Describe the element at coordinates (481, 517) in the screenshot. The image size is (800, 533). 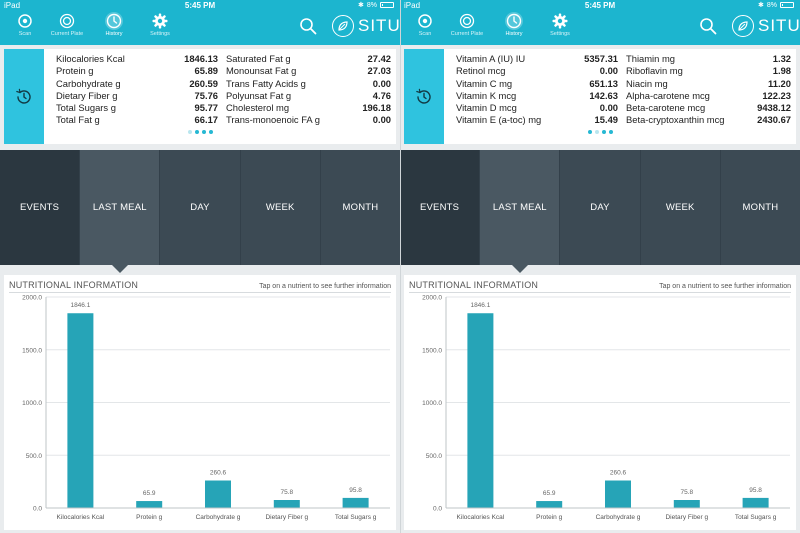
I see `x-tick-label: Kilocalories Kcal` at that location.